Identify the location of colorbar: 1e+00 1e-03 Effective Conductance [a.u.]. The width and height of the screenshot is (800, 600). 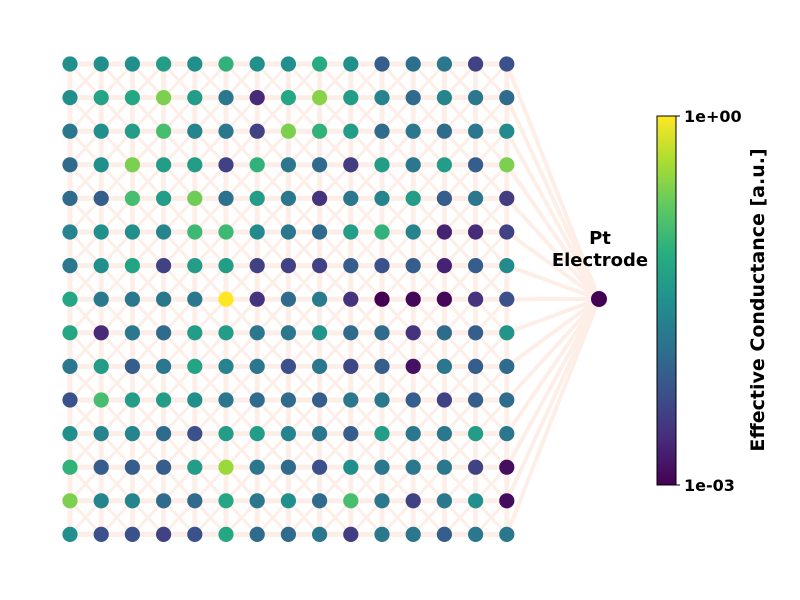
(712, 301).